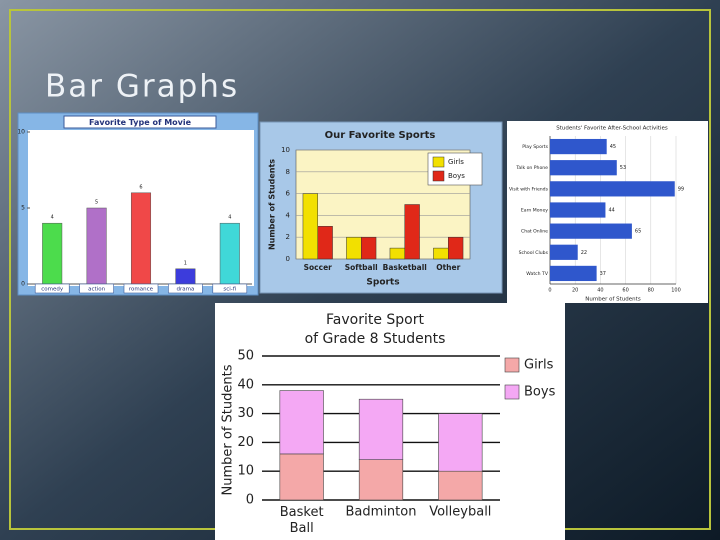 The image size is (720, 540). I want to click on title-box, so click(140, 122).